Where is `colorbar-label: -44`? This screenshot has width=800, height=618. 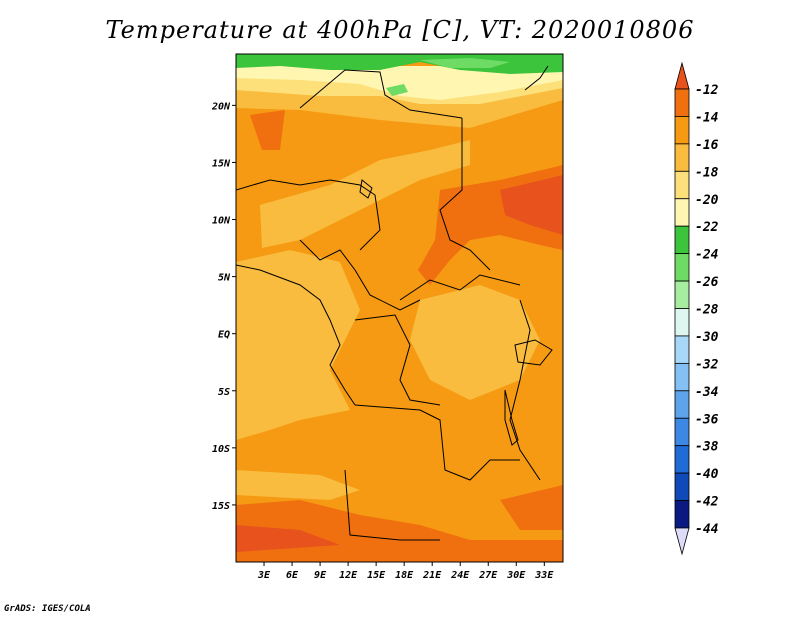 colorbar-label: -44 is located at coordinates (707, 529).